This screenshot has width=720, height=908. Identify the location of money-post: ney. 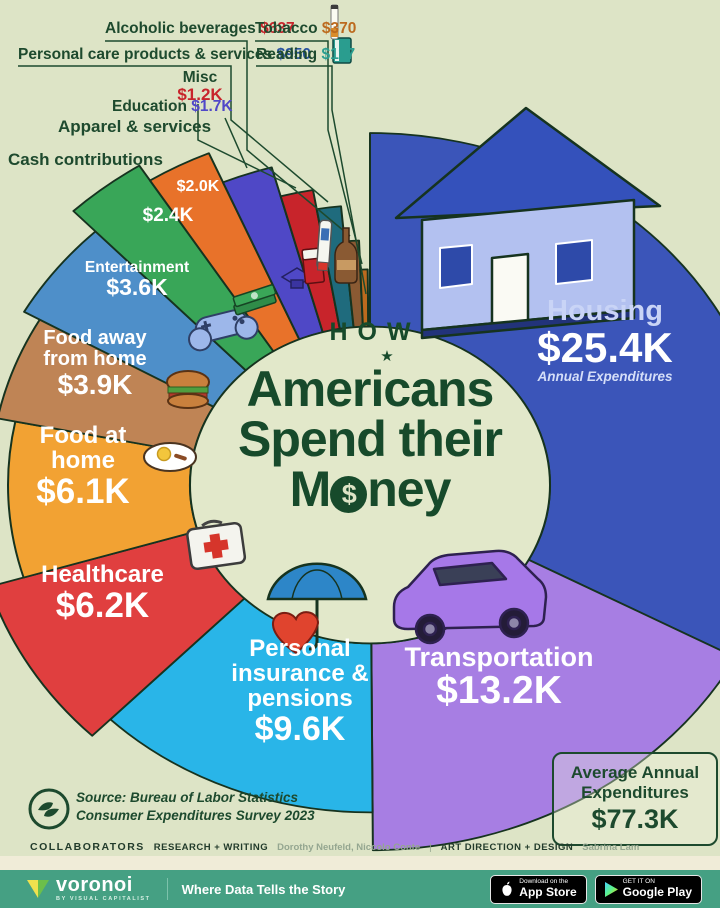
(409, 489).